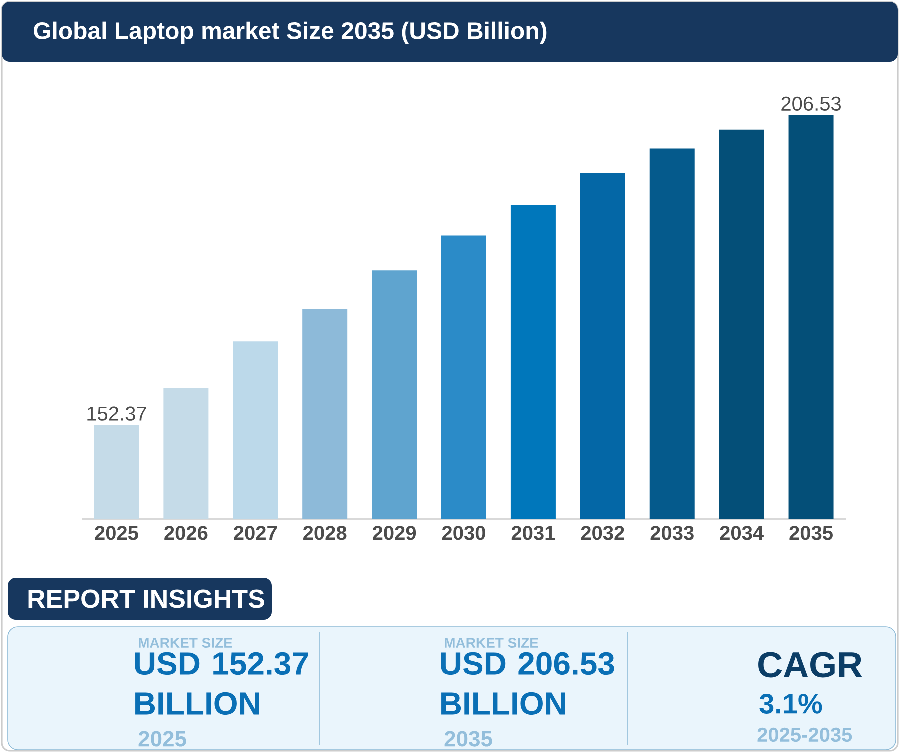  Describe the element at coordinates (527, 683) in the screenshot. I see `text: USD 206.53 BILLION` at that location.